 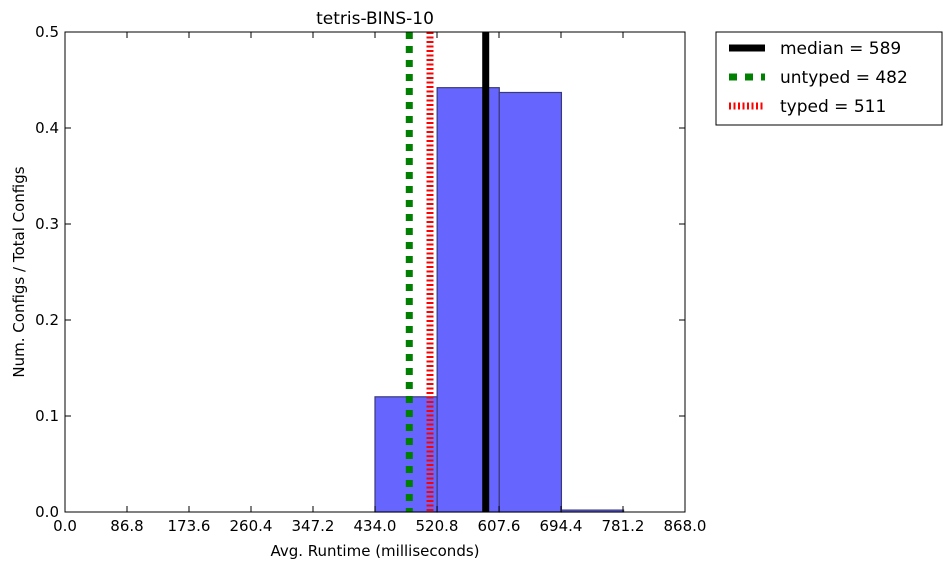 What do you see at coordinates (375, 19) in the screenshot?
I see `chart-title: tetris-BINS-10` at bounding box center [375, 19].